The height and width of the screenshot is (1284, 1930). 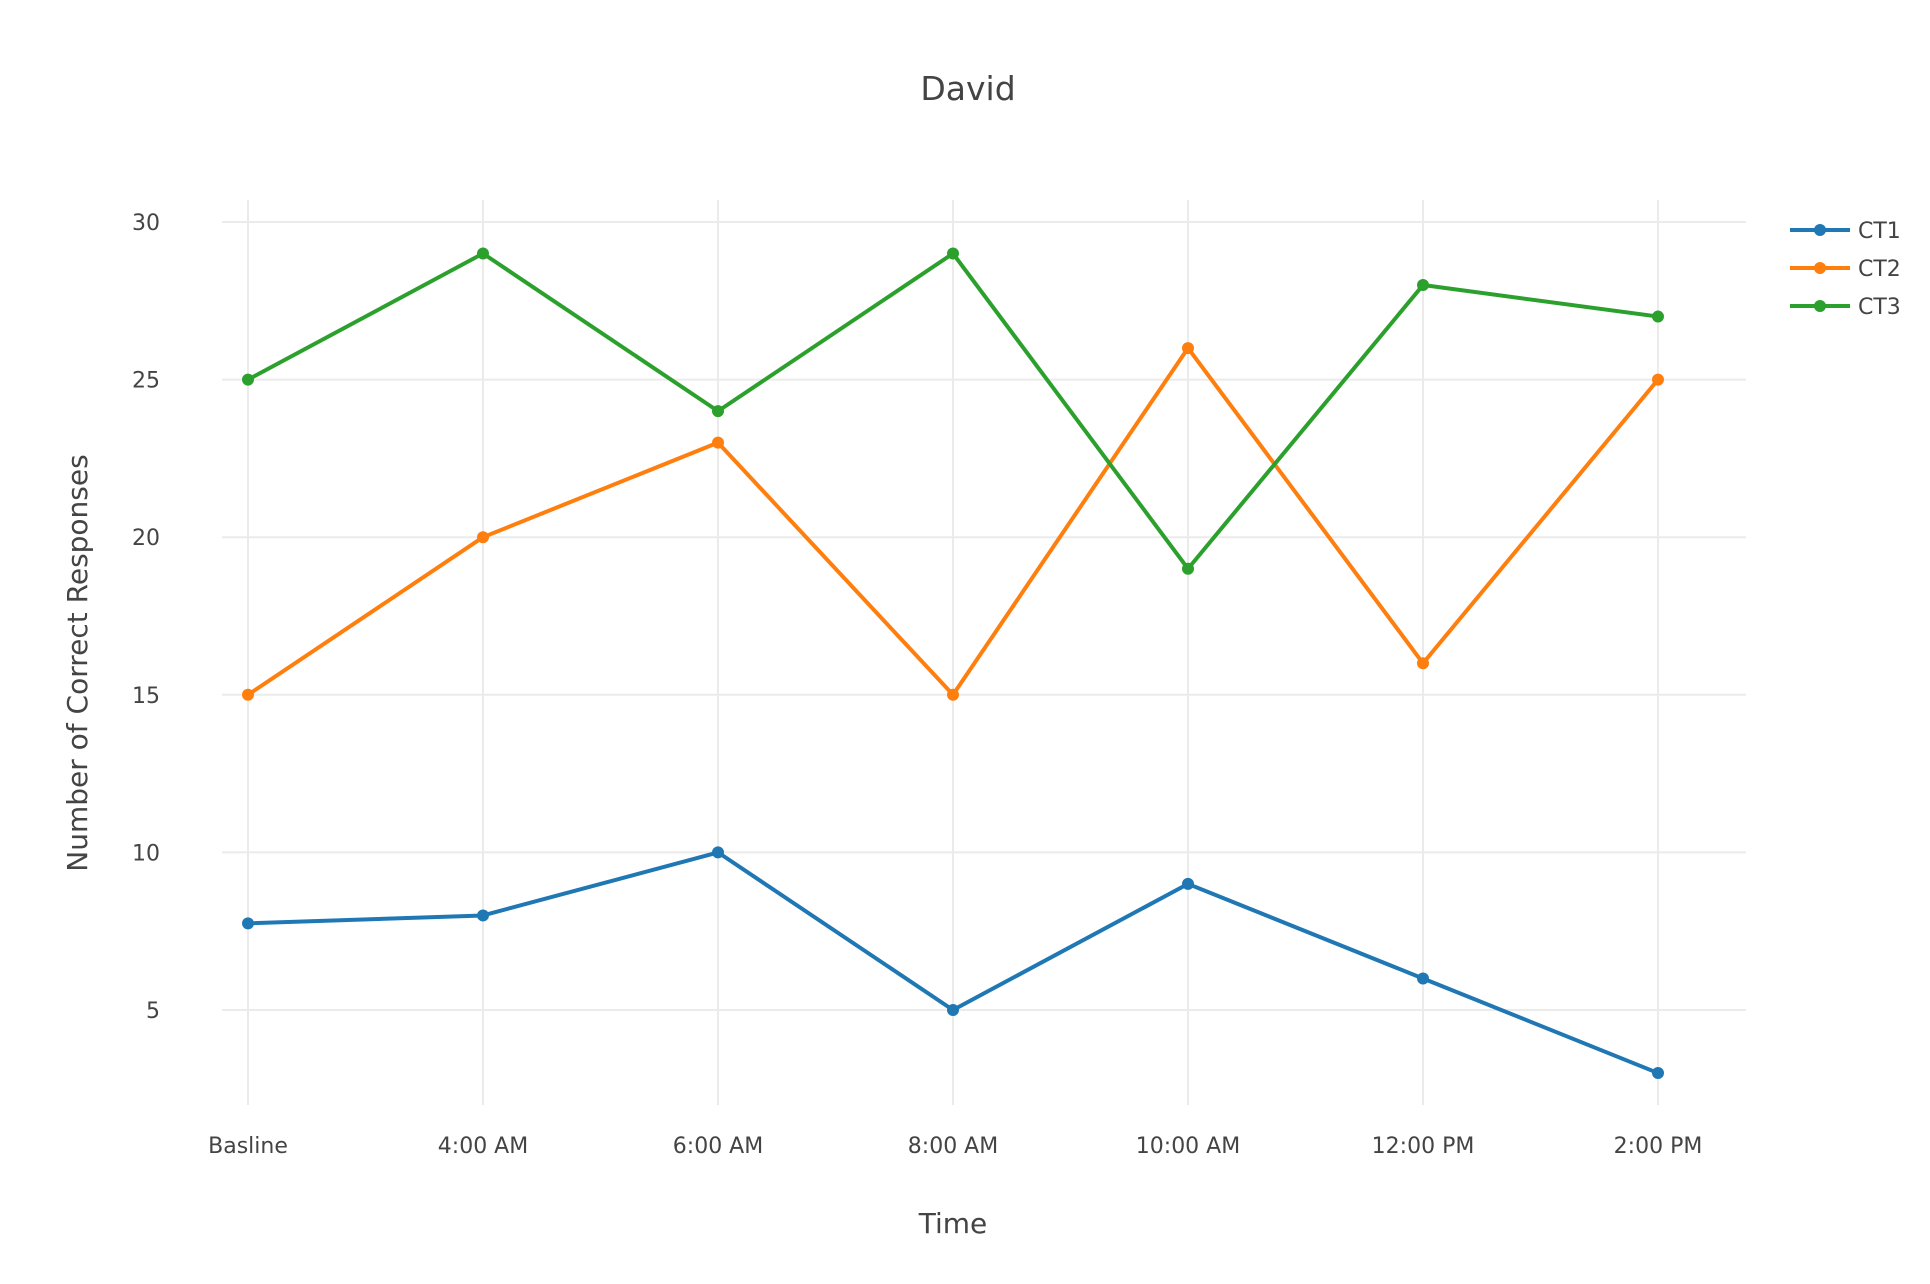 I want to click on legend-label: CT3, so click(x=1879, y=307).